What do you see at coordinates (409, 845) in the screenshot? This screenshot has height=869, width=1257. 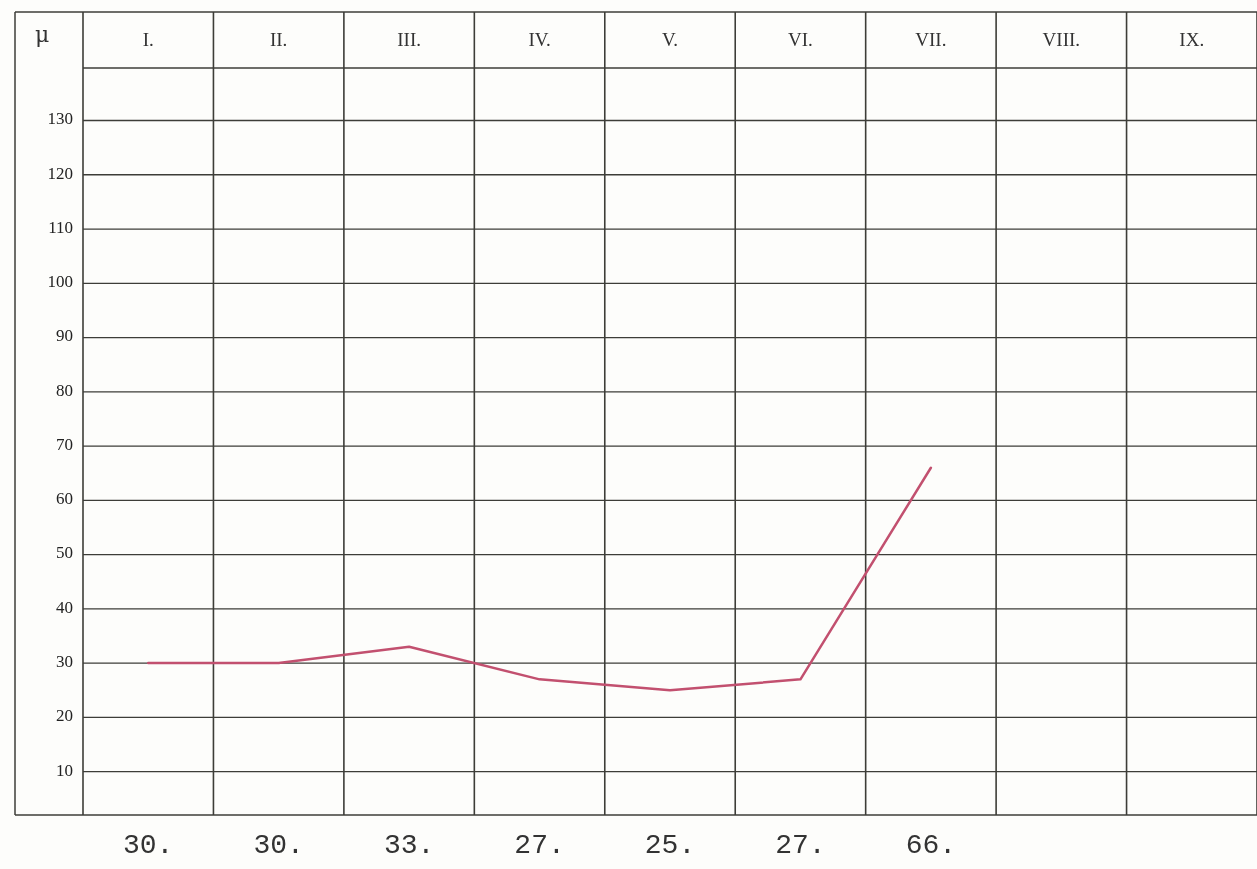 I see `data-label: 33.` at bounding box center [409, 845].